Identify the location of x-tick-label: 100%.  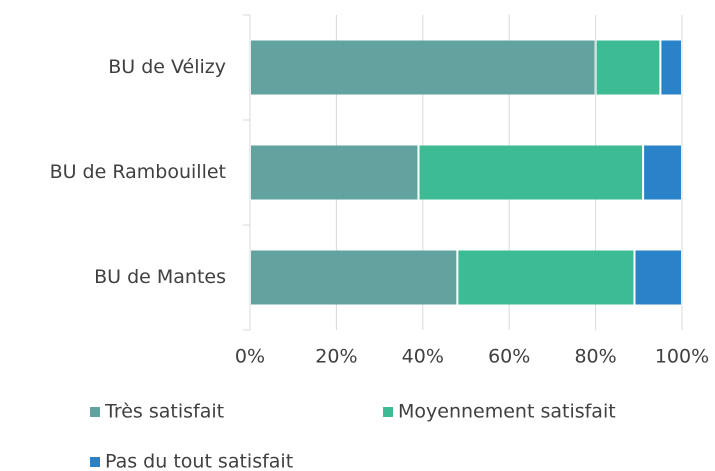
(682, 357).